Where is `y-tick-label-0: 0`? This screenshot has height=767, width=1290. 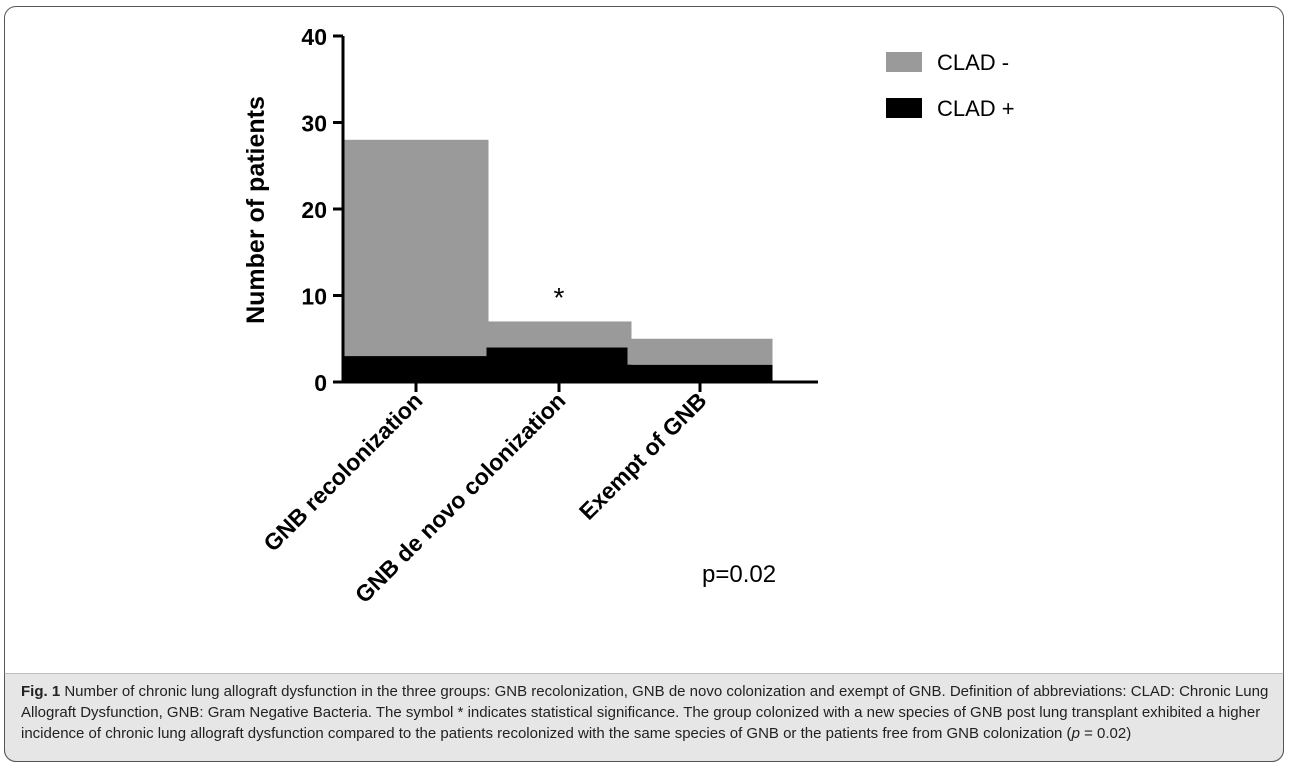
y-tick-label-0: 0 is located at coordinates (320, 383).